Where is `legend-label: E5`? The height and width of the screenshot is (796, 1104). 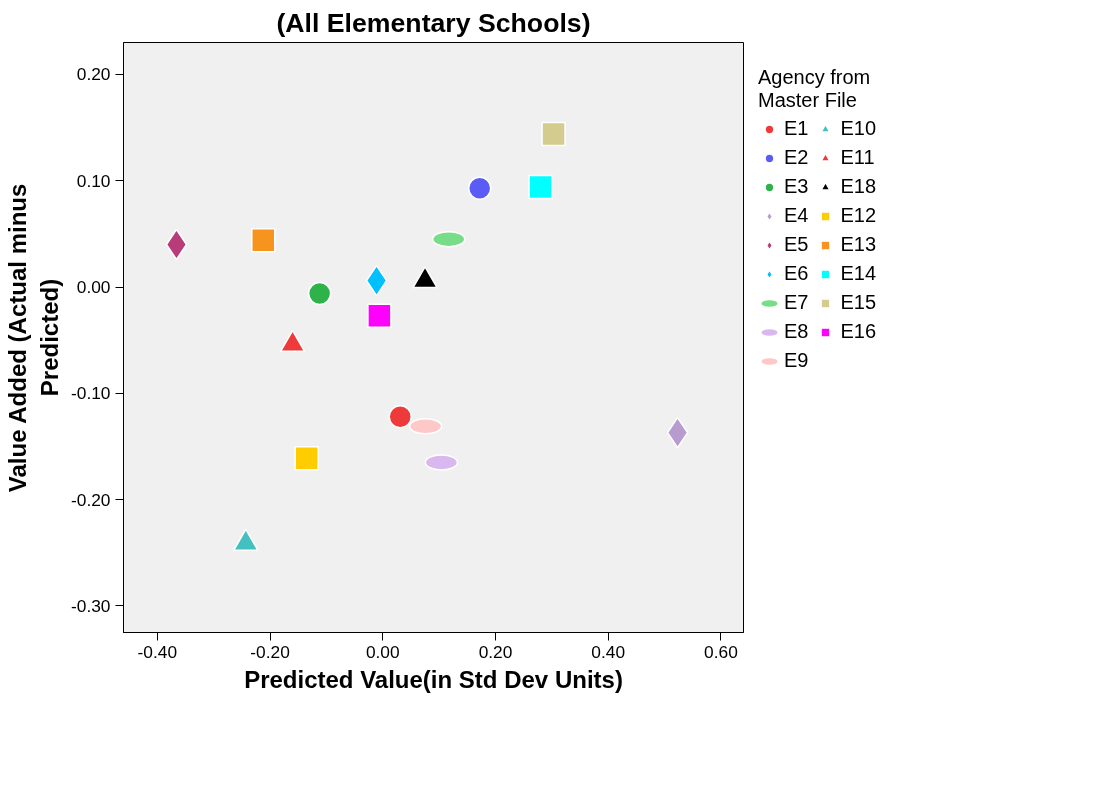
legend-label: E5 is located at coordinates (796, 244).